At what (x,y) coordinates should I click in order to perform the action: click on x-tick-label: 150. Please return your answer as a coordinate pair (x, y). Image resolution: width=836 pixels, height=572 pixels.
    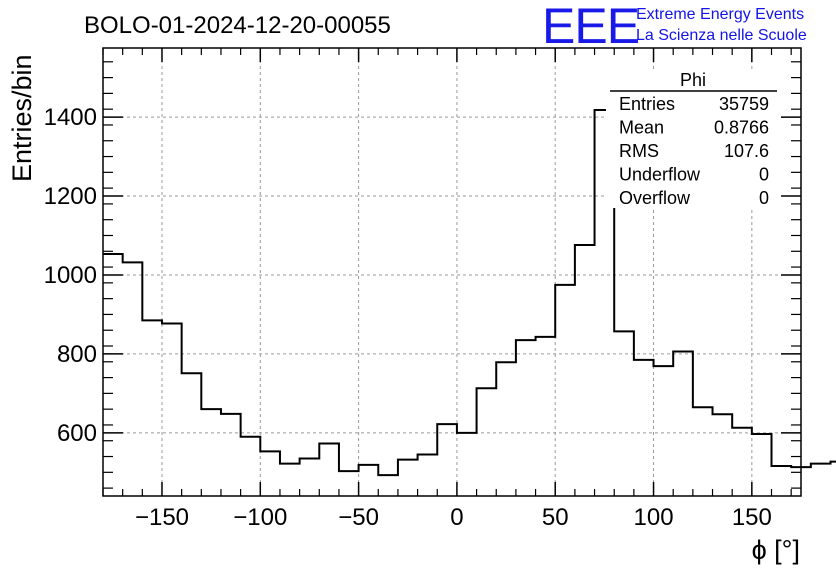
    Looking at the image, I should click on (752, 517).